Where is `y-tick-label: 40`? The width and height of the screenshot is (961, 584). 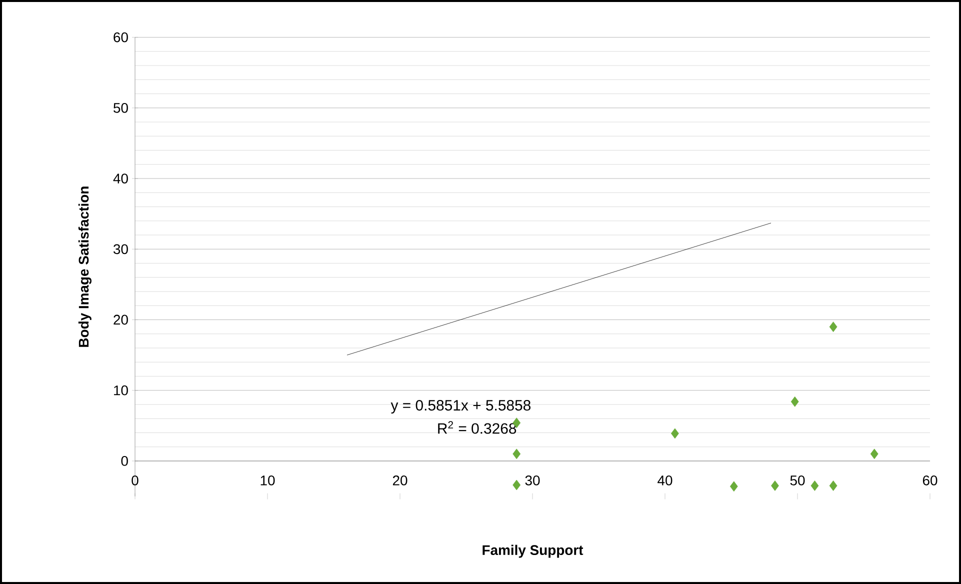 y-tick-label: 40 is located at coordinates (120, 179).